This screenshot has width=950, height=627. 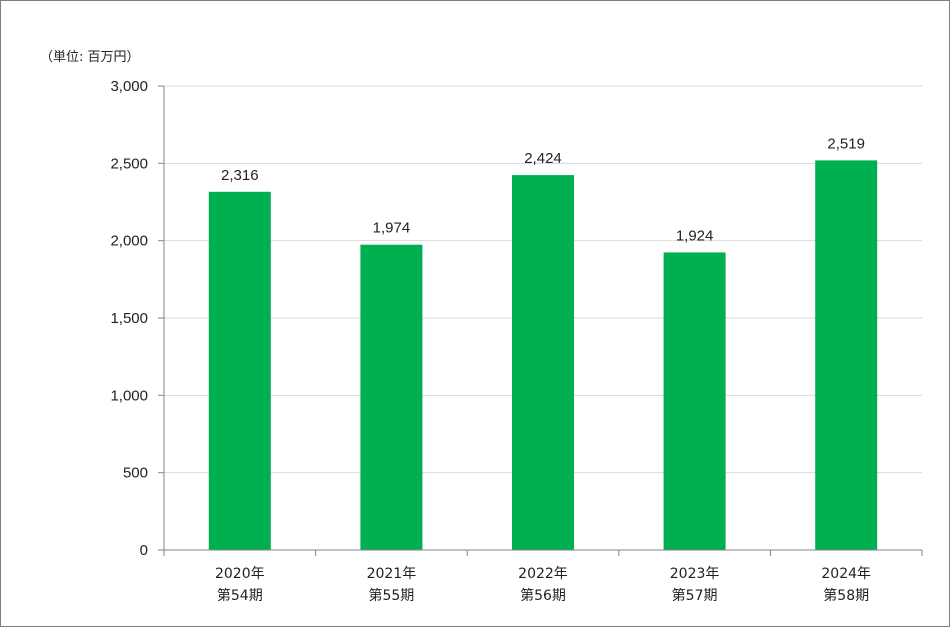 What do you see at coordinates (135, 473) in the screenshot?
I see `y-tick-label: 500` at bounding box center [135, 473].